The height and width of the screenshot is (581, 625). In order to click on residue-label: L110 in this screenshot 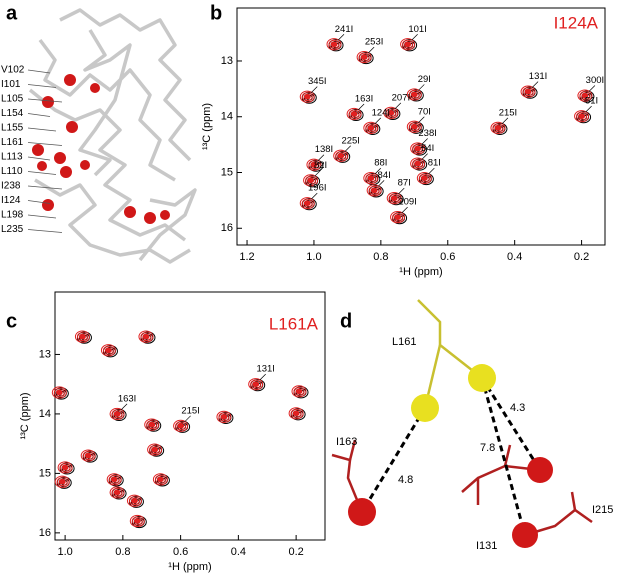, I will do `click(12, 171)`.